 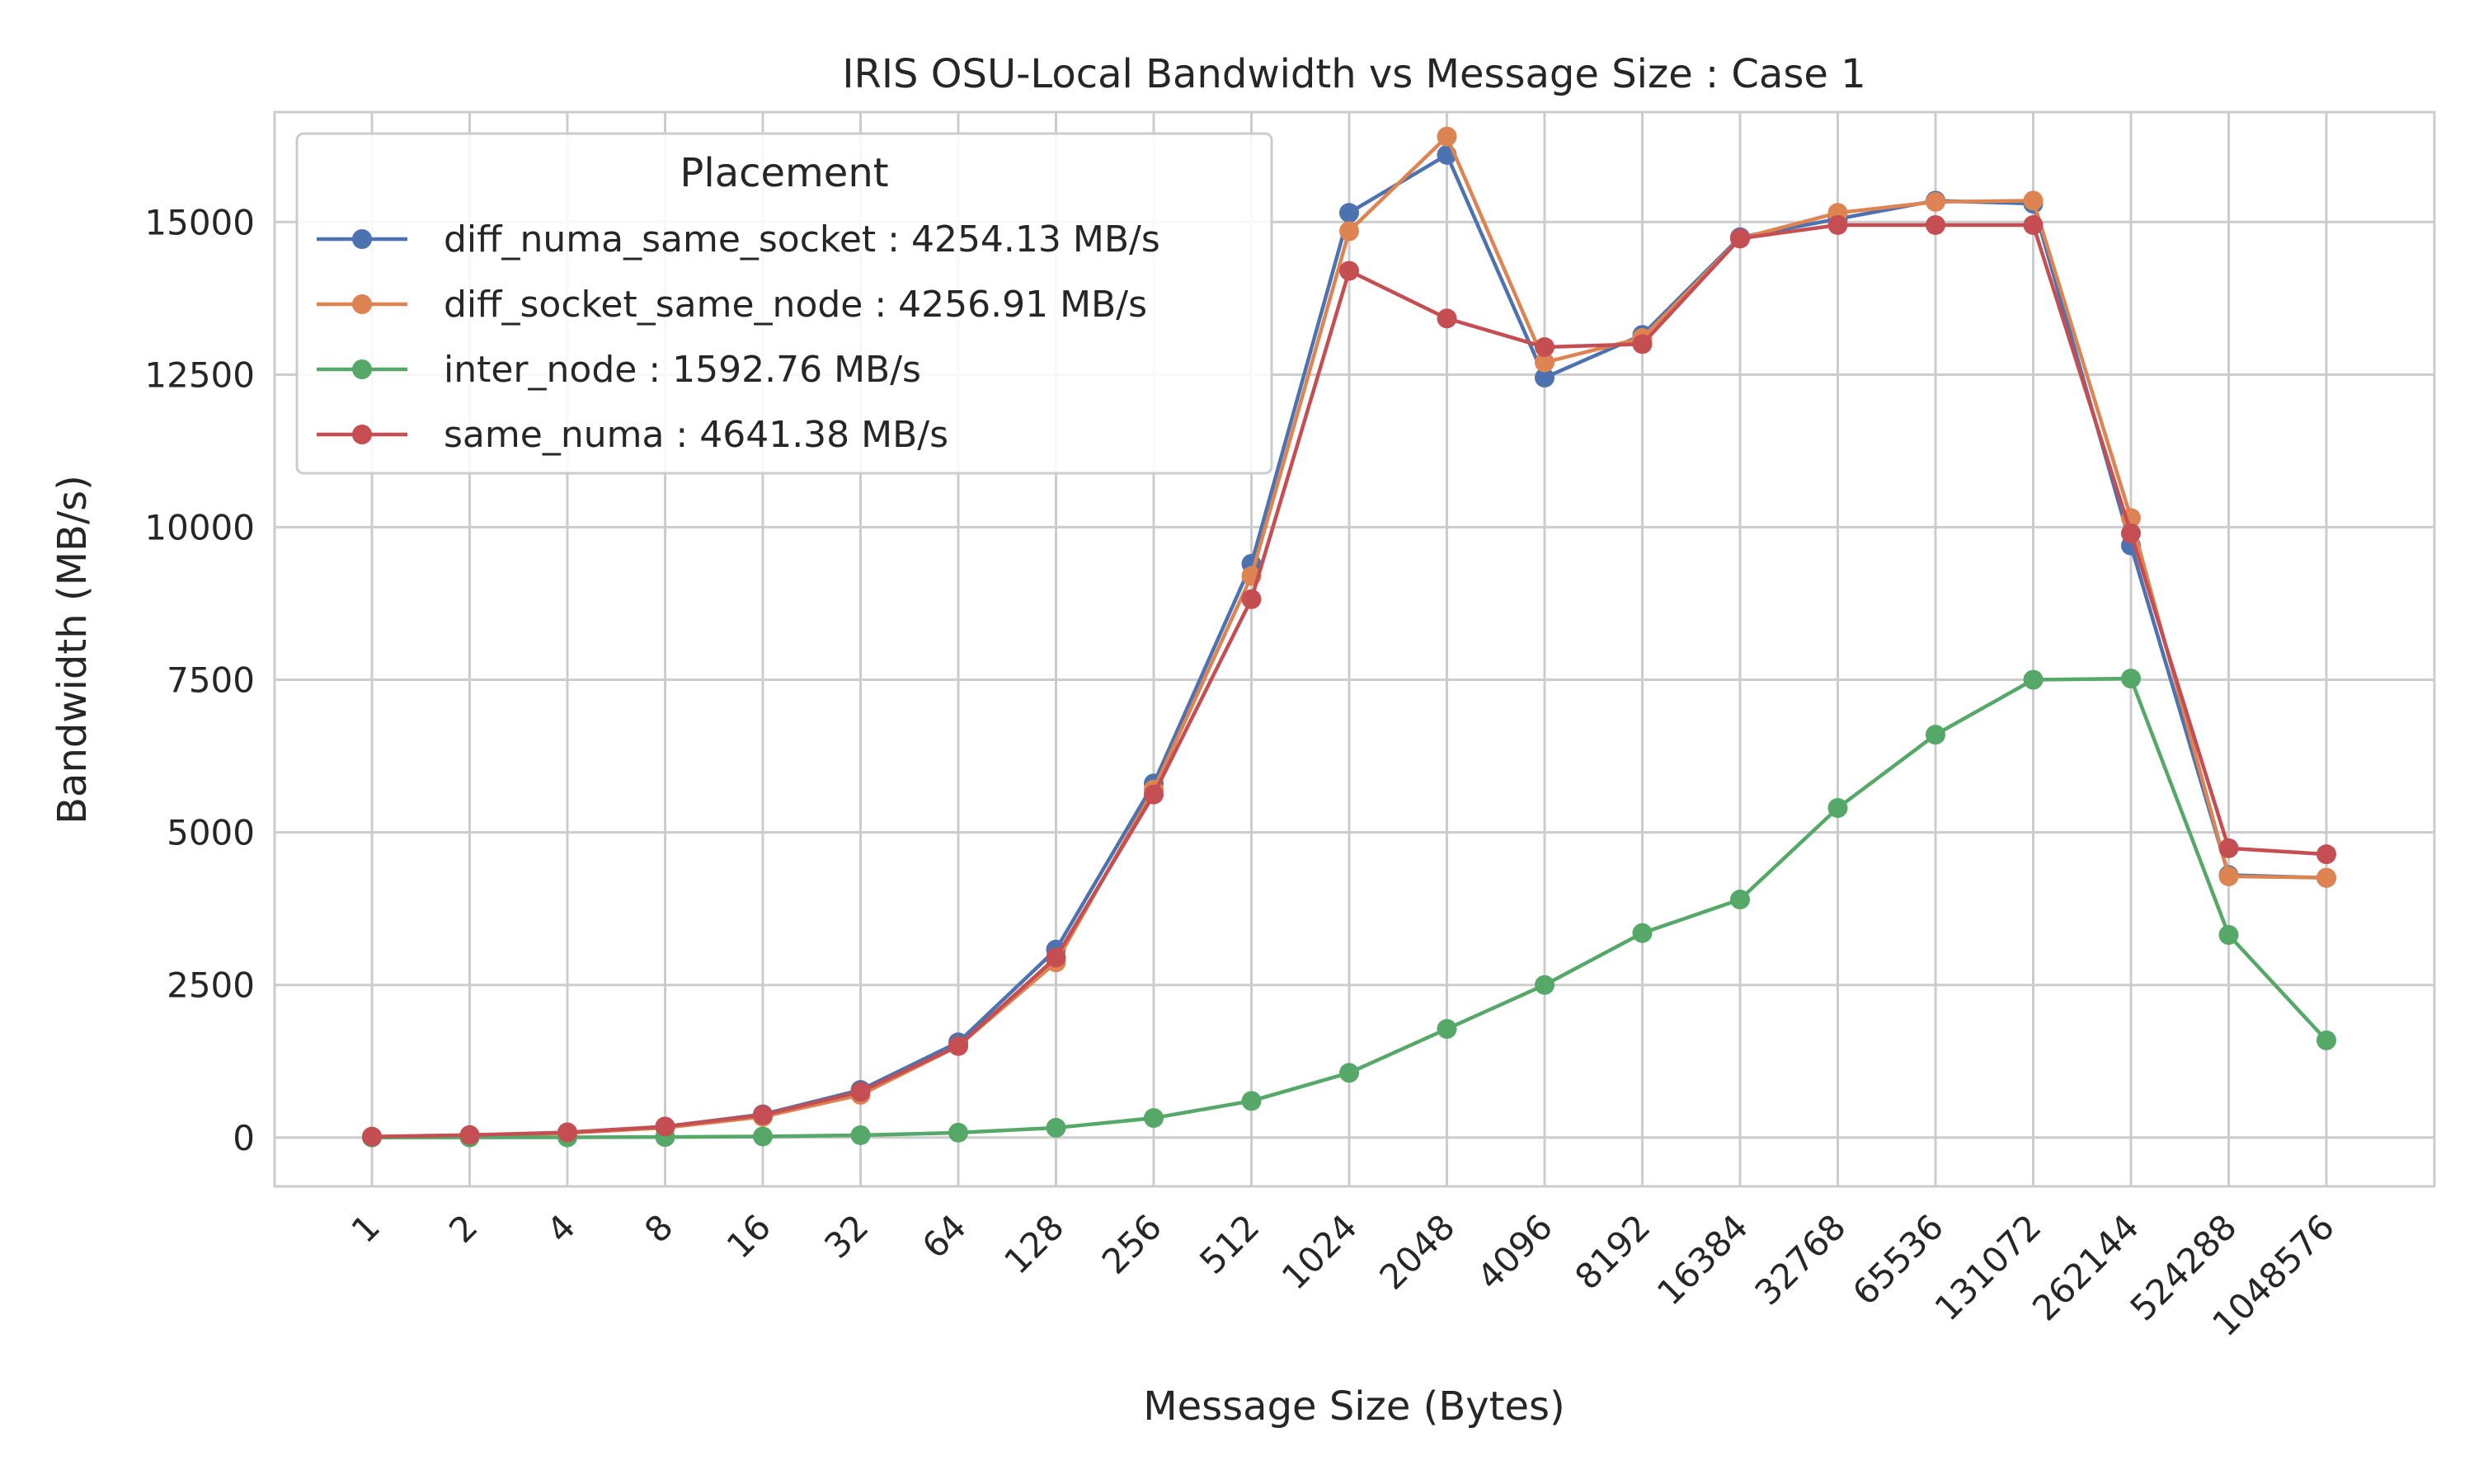 I want to click on legend-label: diff_socket_same_node : 4256.91 MB/s, so click(x=795, y=305).